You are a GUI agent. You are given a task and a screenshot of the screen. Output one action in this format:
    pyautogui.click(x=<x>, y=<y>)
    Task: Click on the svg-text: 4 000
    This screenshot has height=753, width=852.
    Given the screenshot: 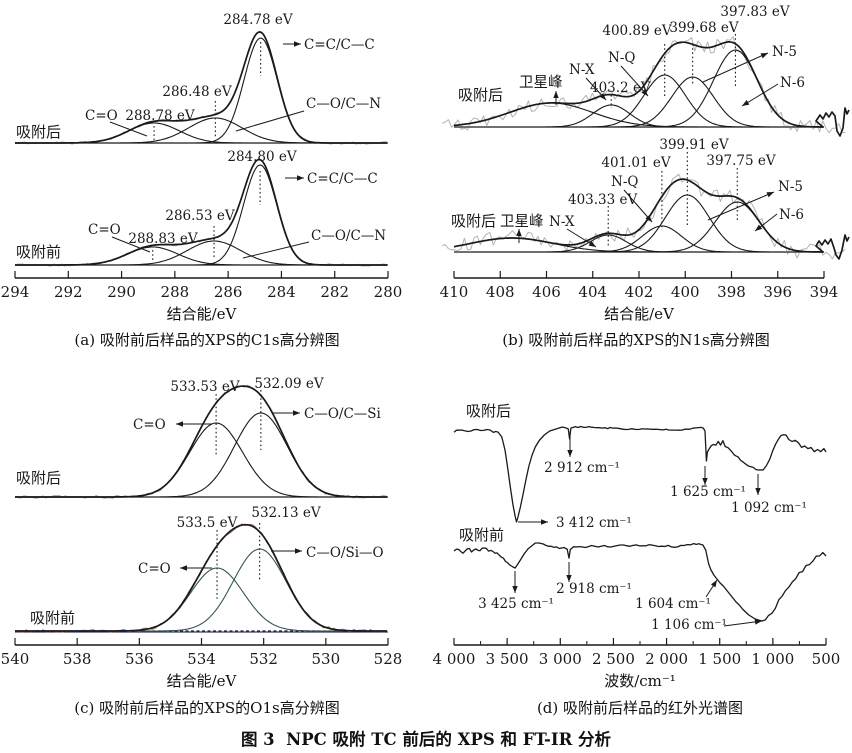 What is the action you would take?
    pyautogui.click(x=454, y=659)
    